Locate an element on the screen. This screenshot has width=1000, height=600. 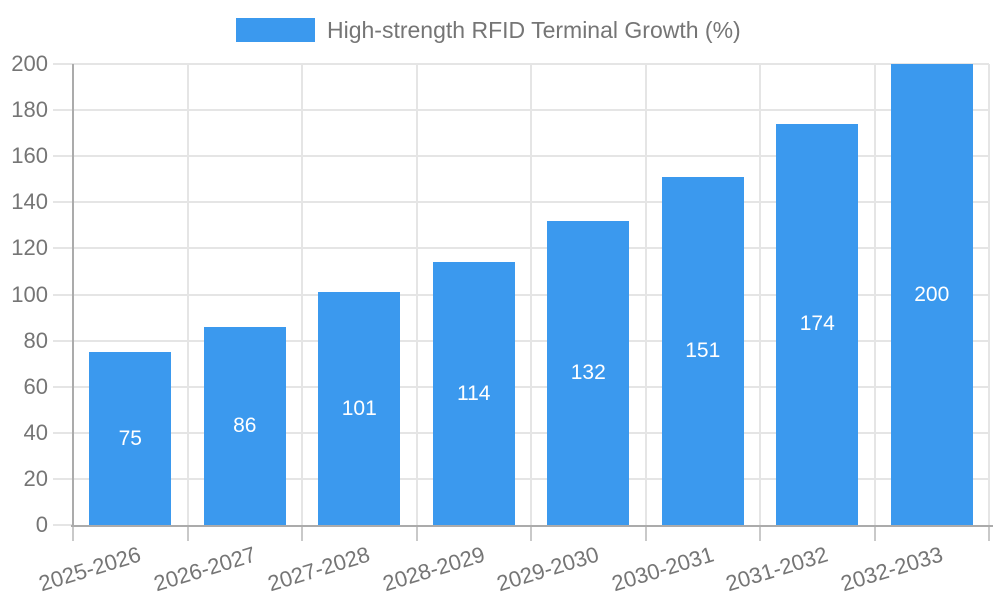
y-axis-label: 120 is located at coordinates (29, 248).